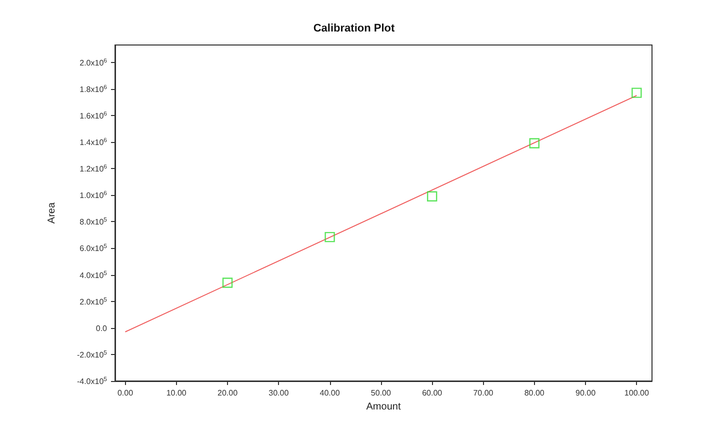  I want to click on x-tick-label: 30.00, so click(279, 393).